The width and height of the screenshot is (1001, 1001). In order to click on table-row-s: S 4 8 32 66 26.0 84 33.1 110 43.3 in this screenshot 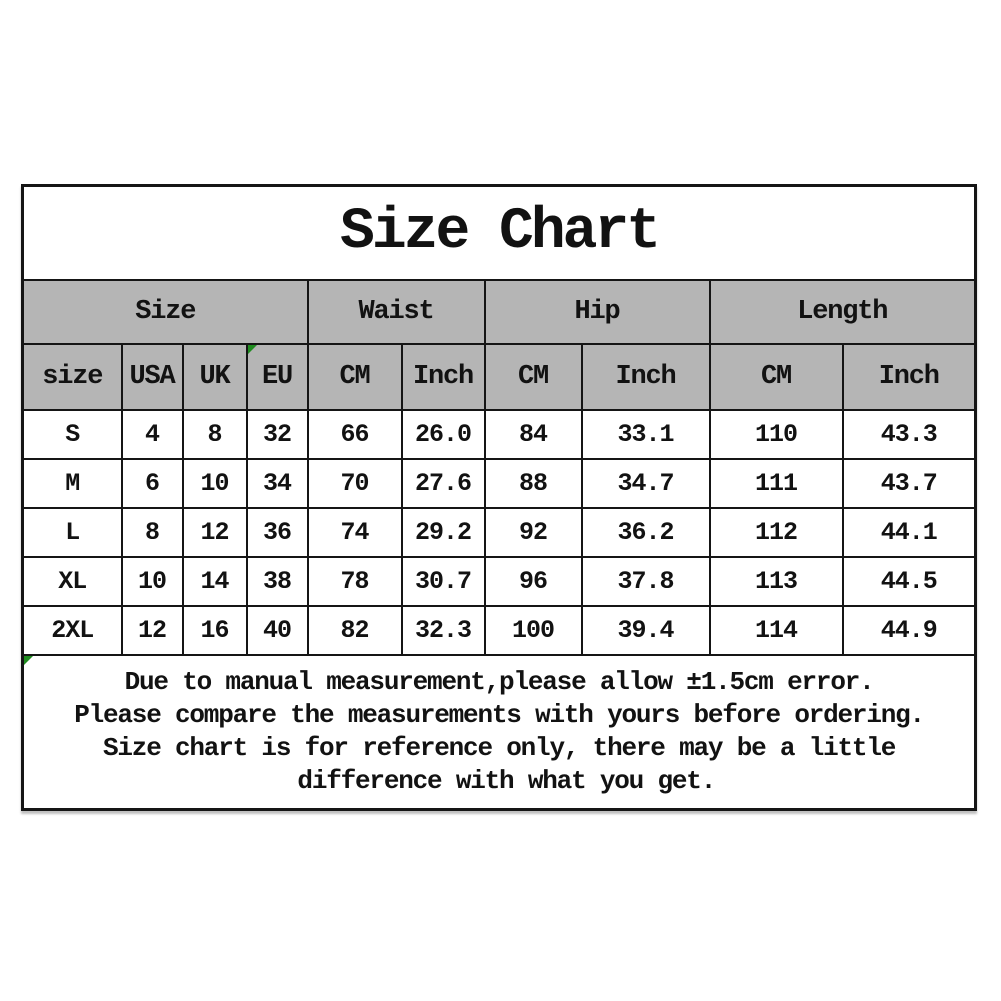, I will do `click(499, 434)`.